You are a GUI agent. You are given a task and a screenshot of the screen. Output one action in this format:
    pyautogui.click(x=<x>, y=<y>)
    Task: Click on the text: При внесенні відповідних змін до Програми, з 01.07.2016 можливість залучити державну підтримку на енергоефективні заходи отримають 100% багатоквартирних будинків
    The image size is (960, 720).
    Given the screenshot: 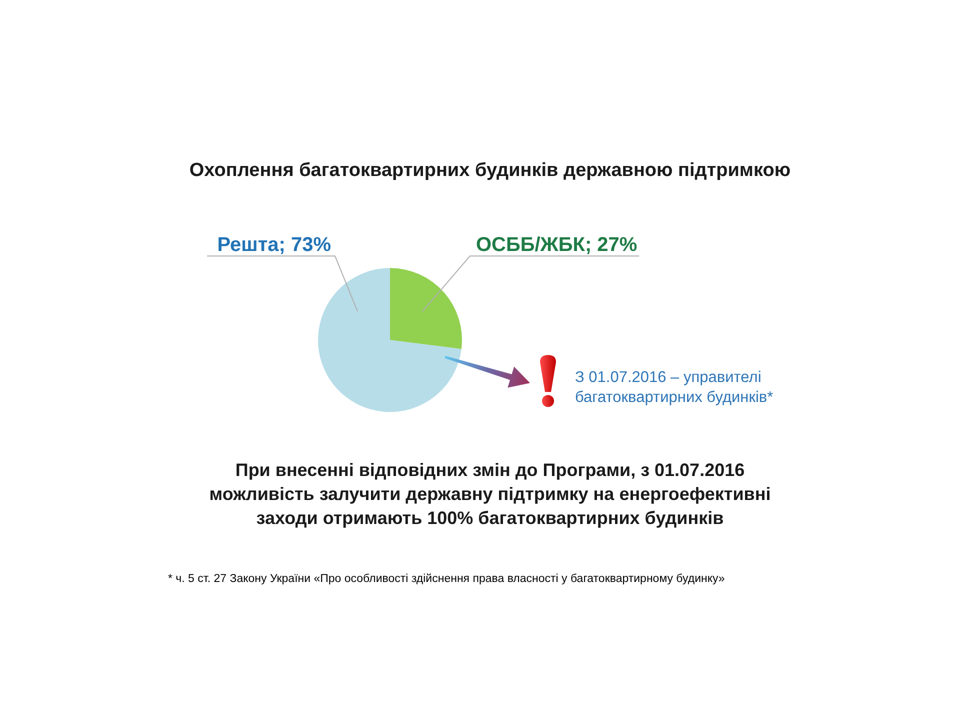 What is the action you would take?
    pyautogui.click(x=490, y=494)
    